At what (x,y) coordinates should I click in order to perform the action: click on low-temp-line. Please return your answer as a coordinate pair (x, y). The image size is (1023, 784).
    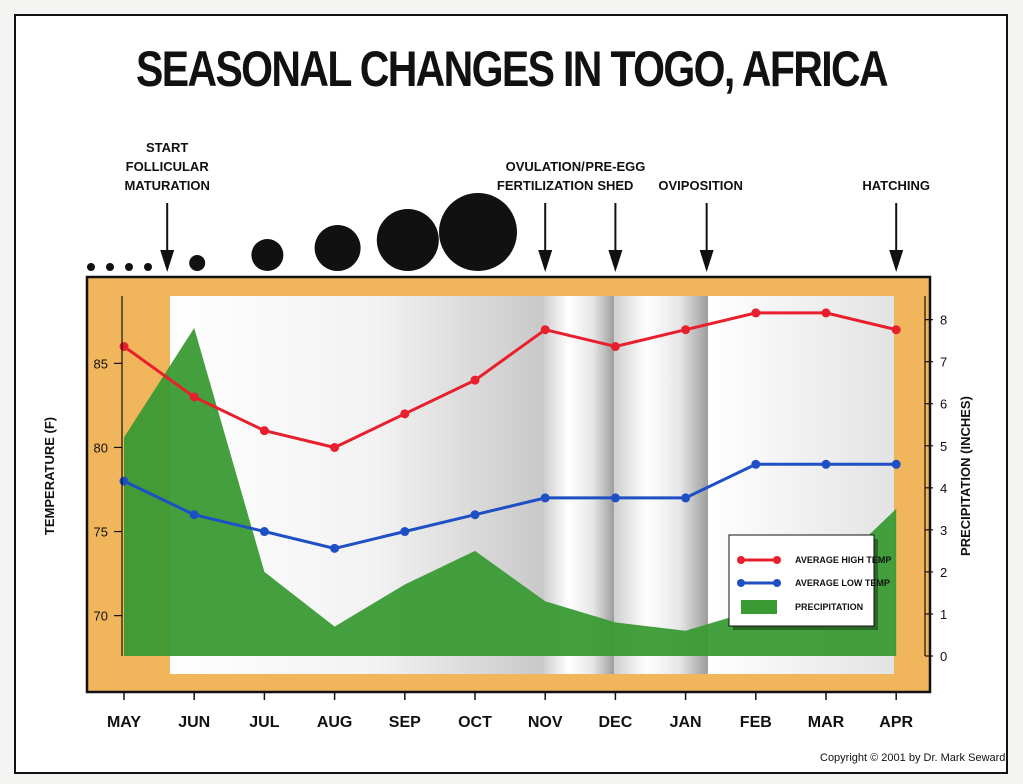
    Looking at the image, I should click on (510, 506).